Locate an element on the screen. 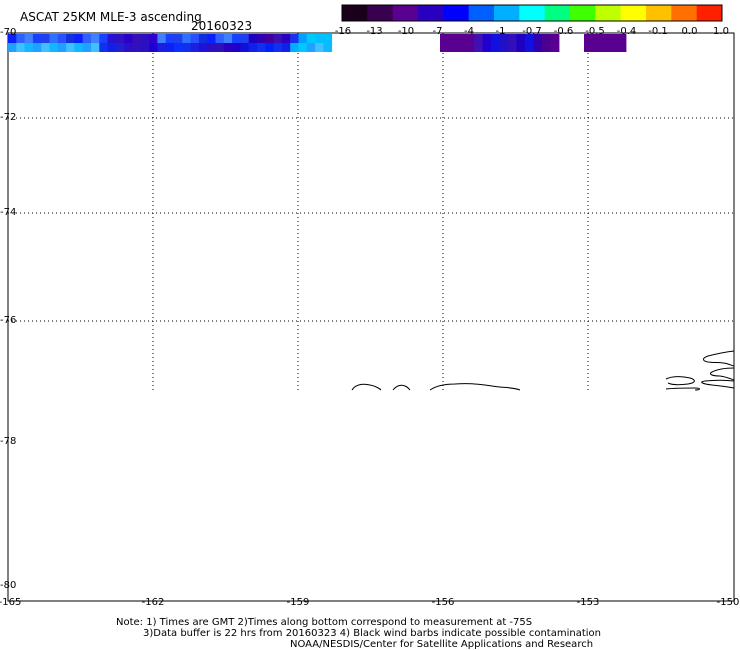 This screenshot has height=650, width=740. lon-label: -153 is located at coordinates (588, 602).